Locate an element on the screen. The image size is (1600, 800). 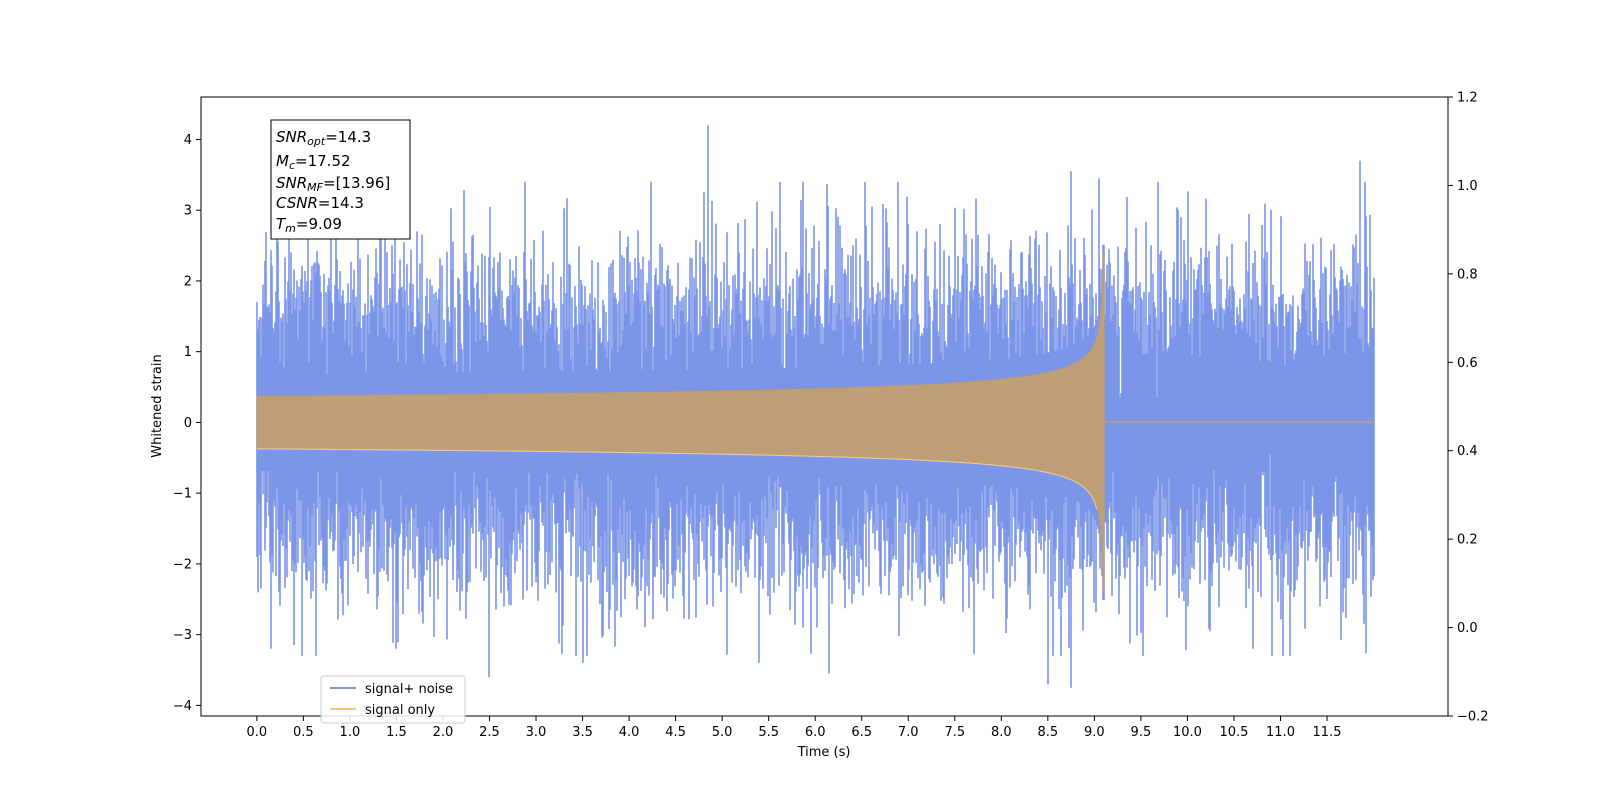
legend-label-signal-noise: signal+ noise is located at coordinates (409, 689).